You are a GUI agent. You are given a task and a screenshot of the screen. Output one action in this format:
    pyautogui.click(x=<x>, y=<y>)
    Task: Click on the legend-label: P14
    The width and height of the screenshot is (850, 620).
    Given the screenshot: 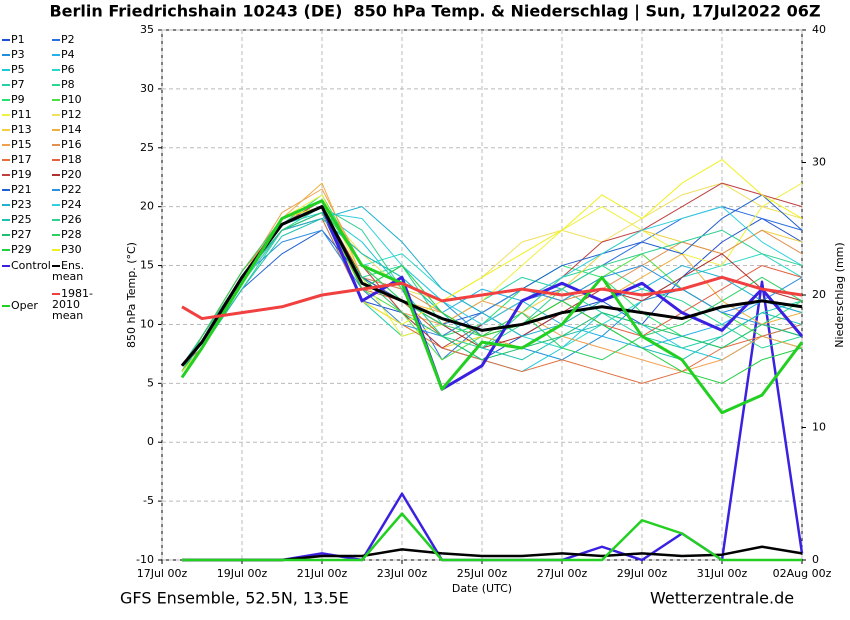 What is the action you would take?
    pyautogui.click(x=71, y=129)
    